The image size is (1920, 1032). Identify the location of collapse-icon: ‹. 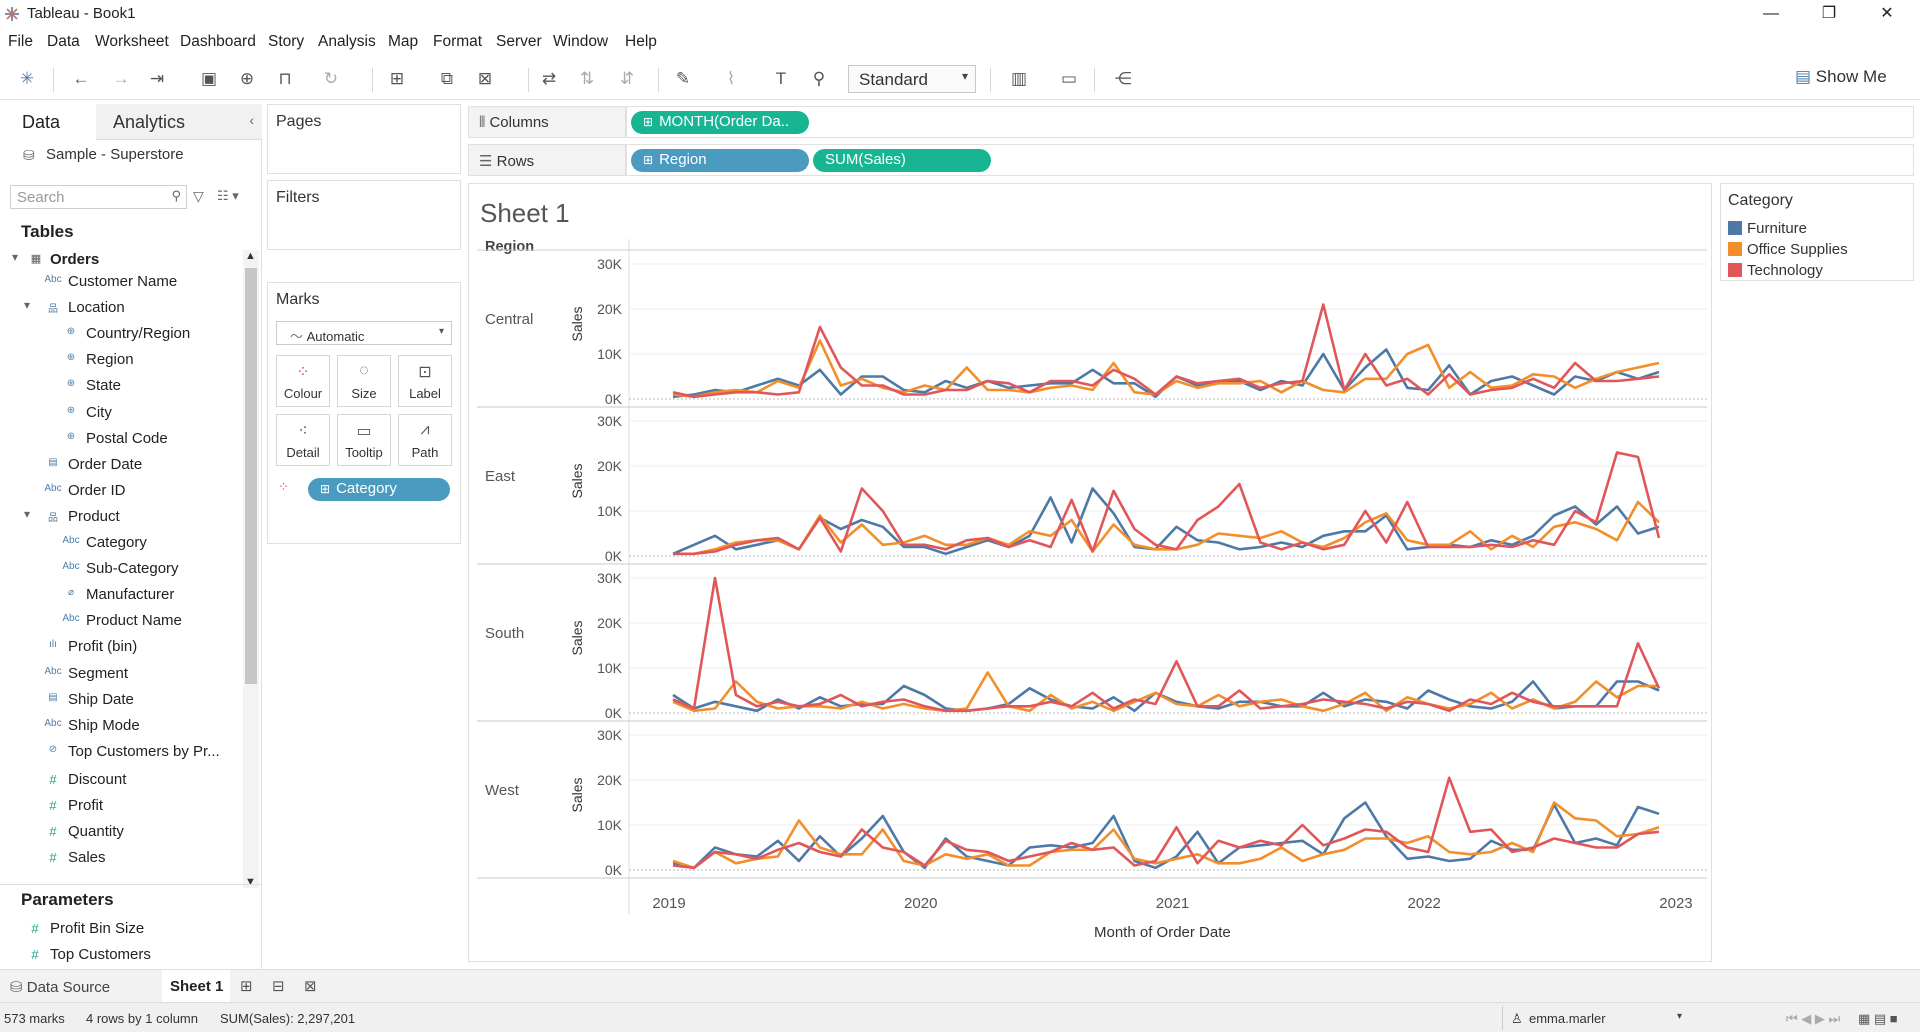
(251, 120).